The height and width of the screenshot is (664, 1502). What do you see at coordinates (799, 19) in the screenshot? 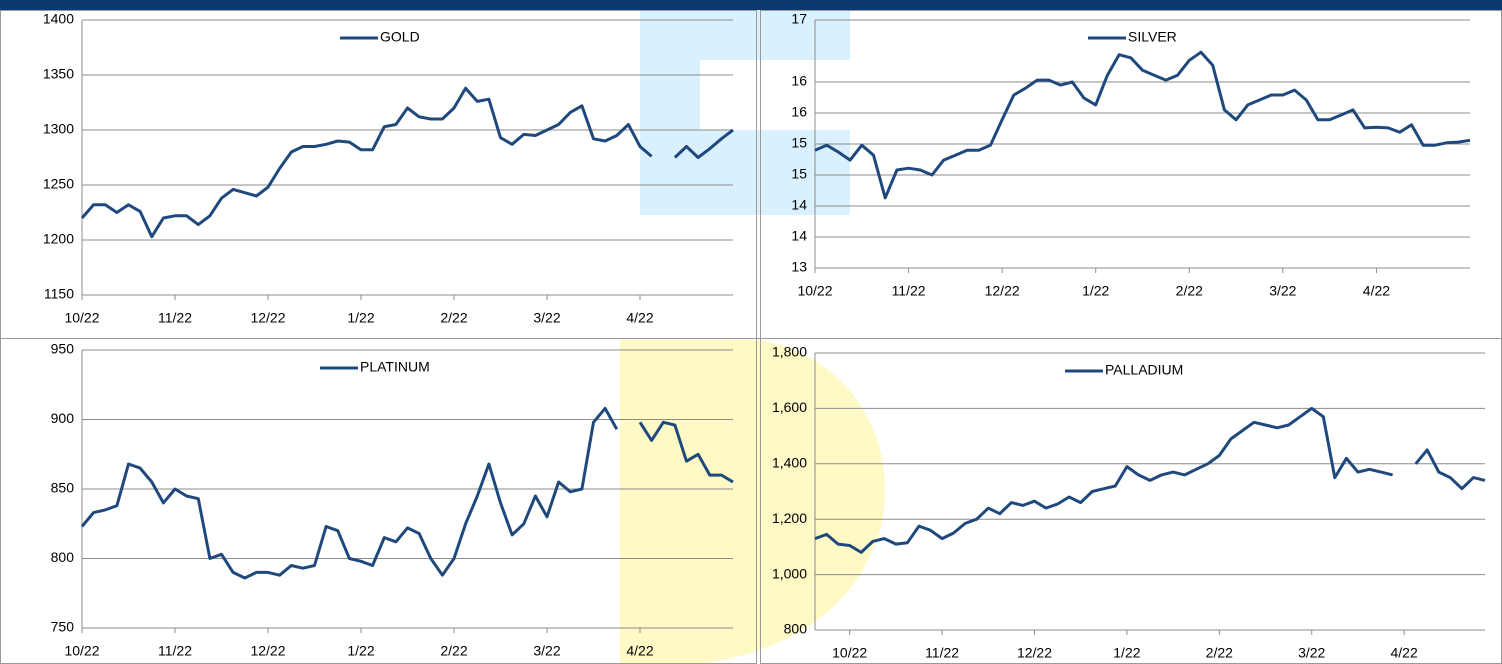
I see `y-tick-label: 17` at bounding box center [799, 19].